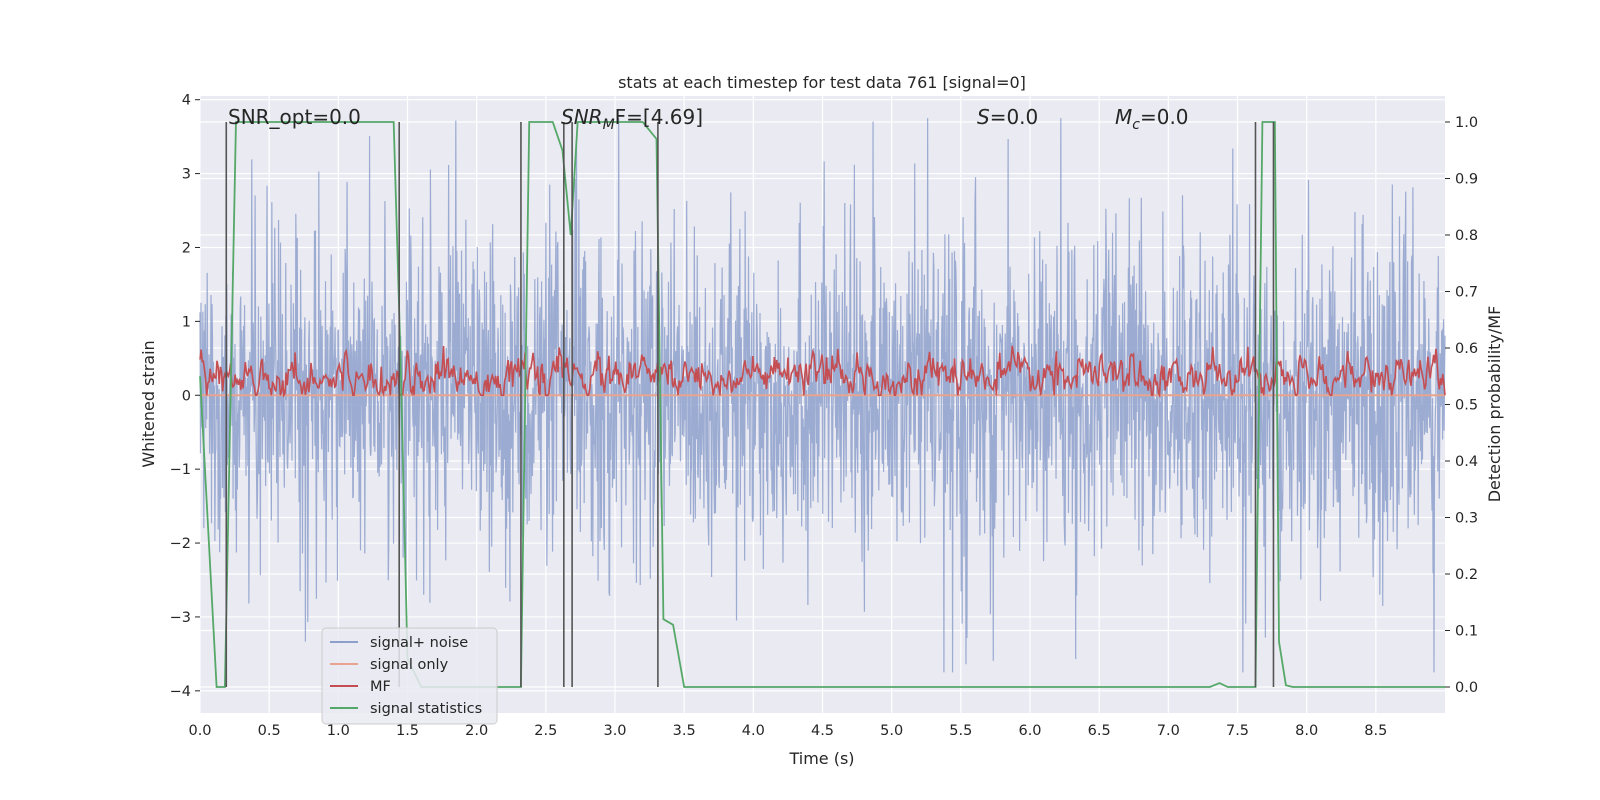 This screenshot has height=800, width=1600. I want to click on x-tick-label-9: 4.5, so click(822, 731).